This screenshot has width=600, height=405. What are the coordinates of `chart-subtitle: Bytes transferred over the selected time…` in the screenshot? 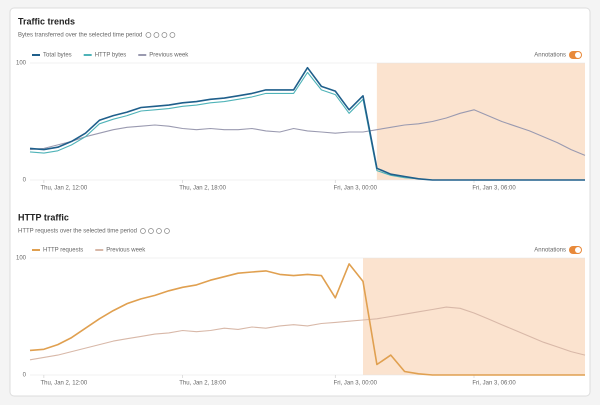 It's located at (80, 36).